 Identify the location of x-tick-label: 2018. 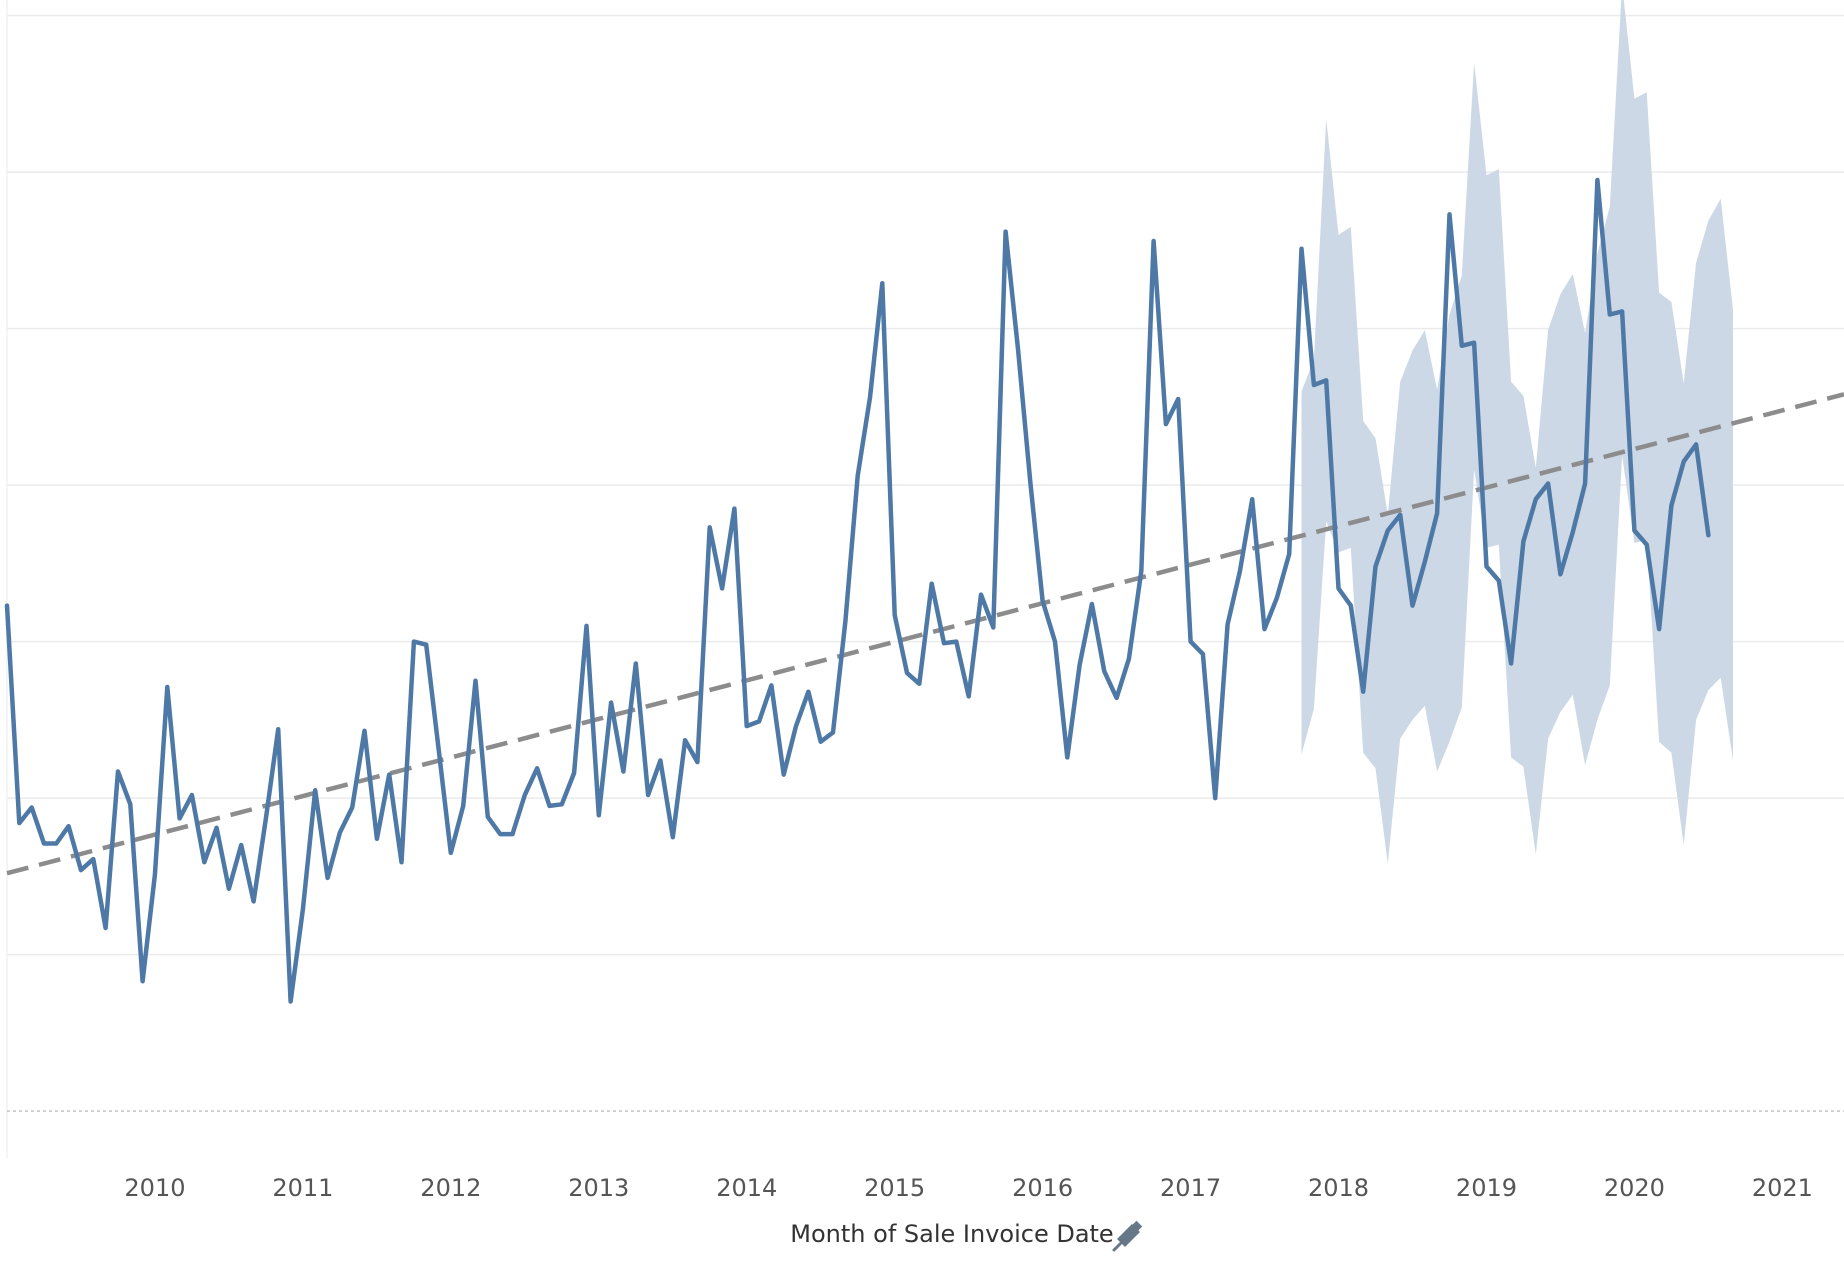
(1338, 1188).